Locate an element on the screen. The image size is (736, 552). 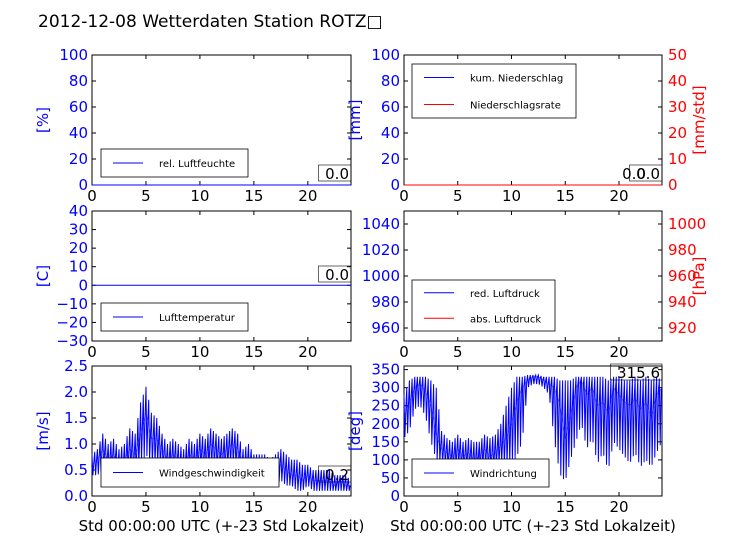
current-value-label: 0.0 is located at coordinates (337, 275).